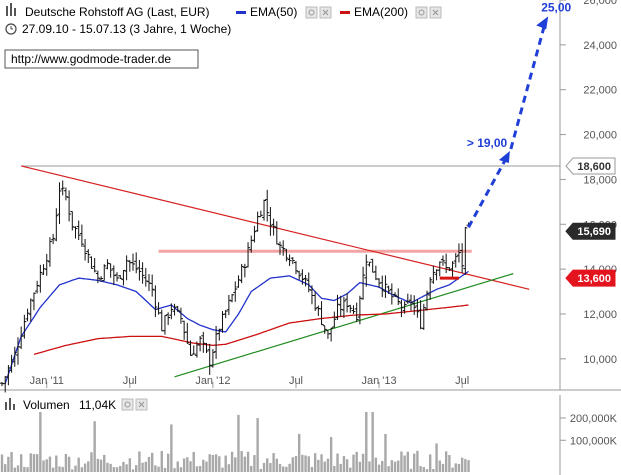 The height and width of the screenshot is (475, 621). I want to click on source-url: http://www.godmode-trader.de, so click(91, 59).